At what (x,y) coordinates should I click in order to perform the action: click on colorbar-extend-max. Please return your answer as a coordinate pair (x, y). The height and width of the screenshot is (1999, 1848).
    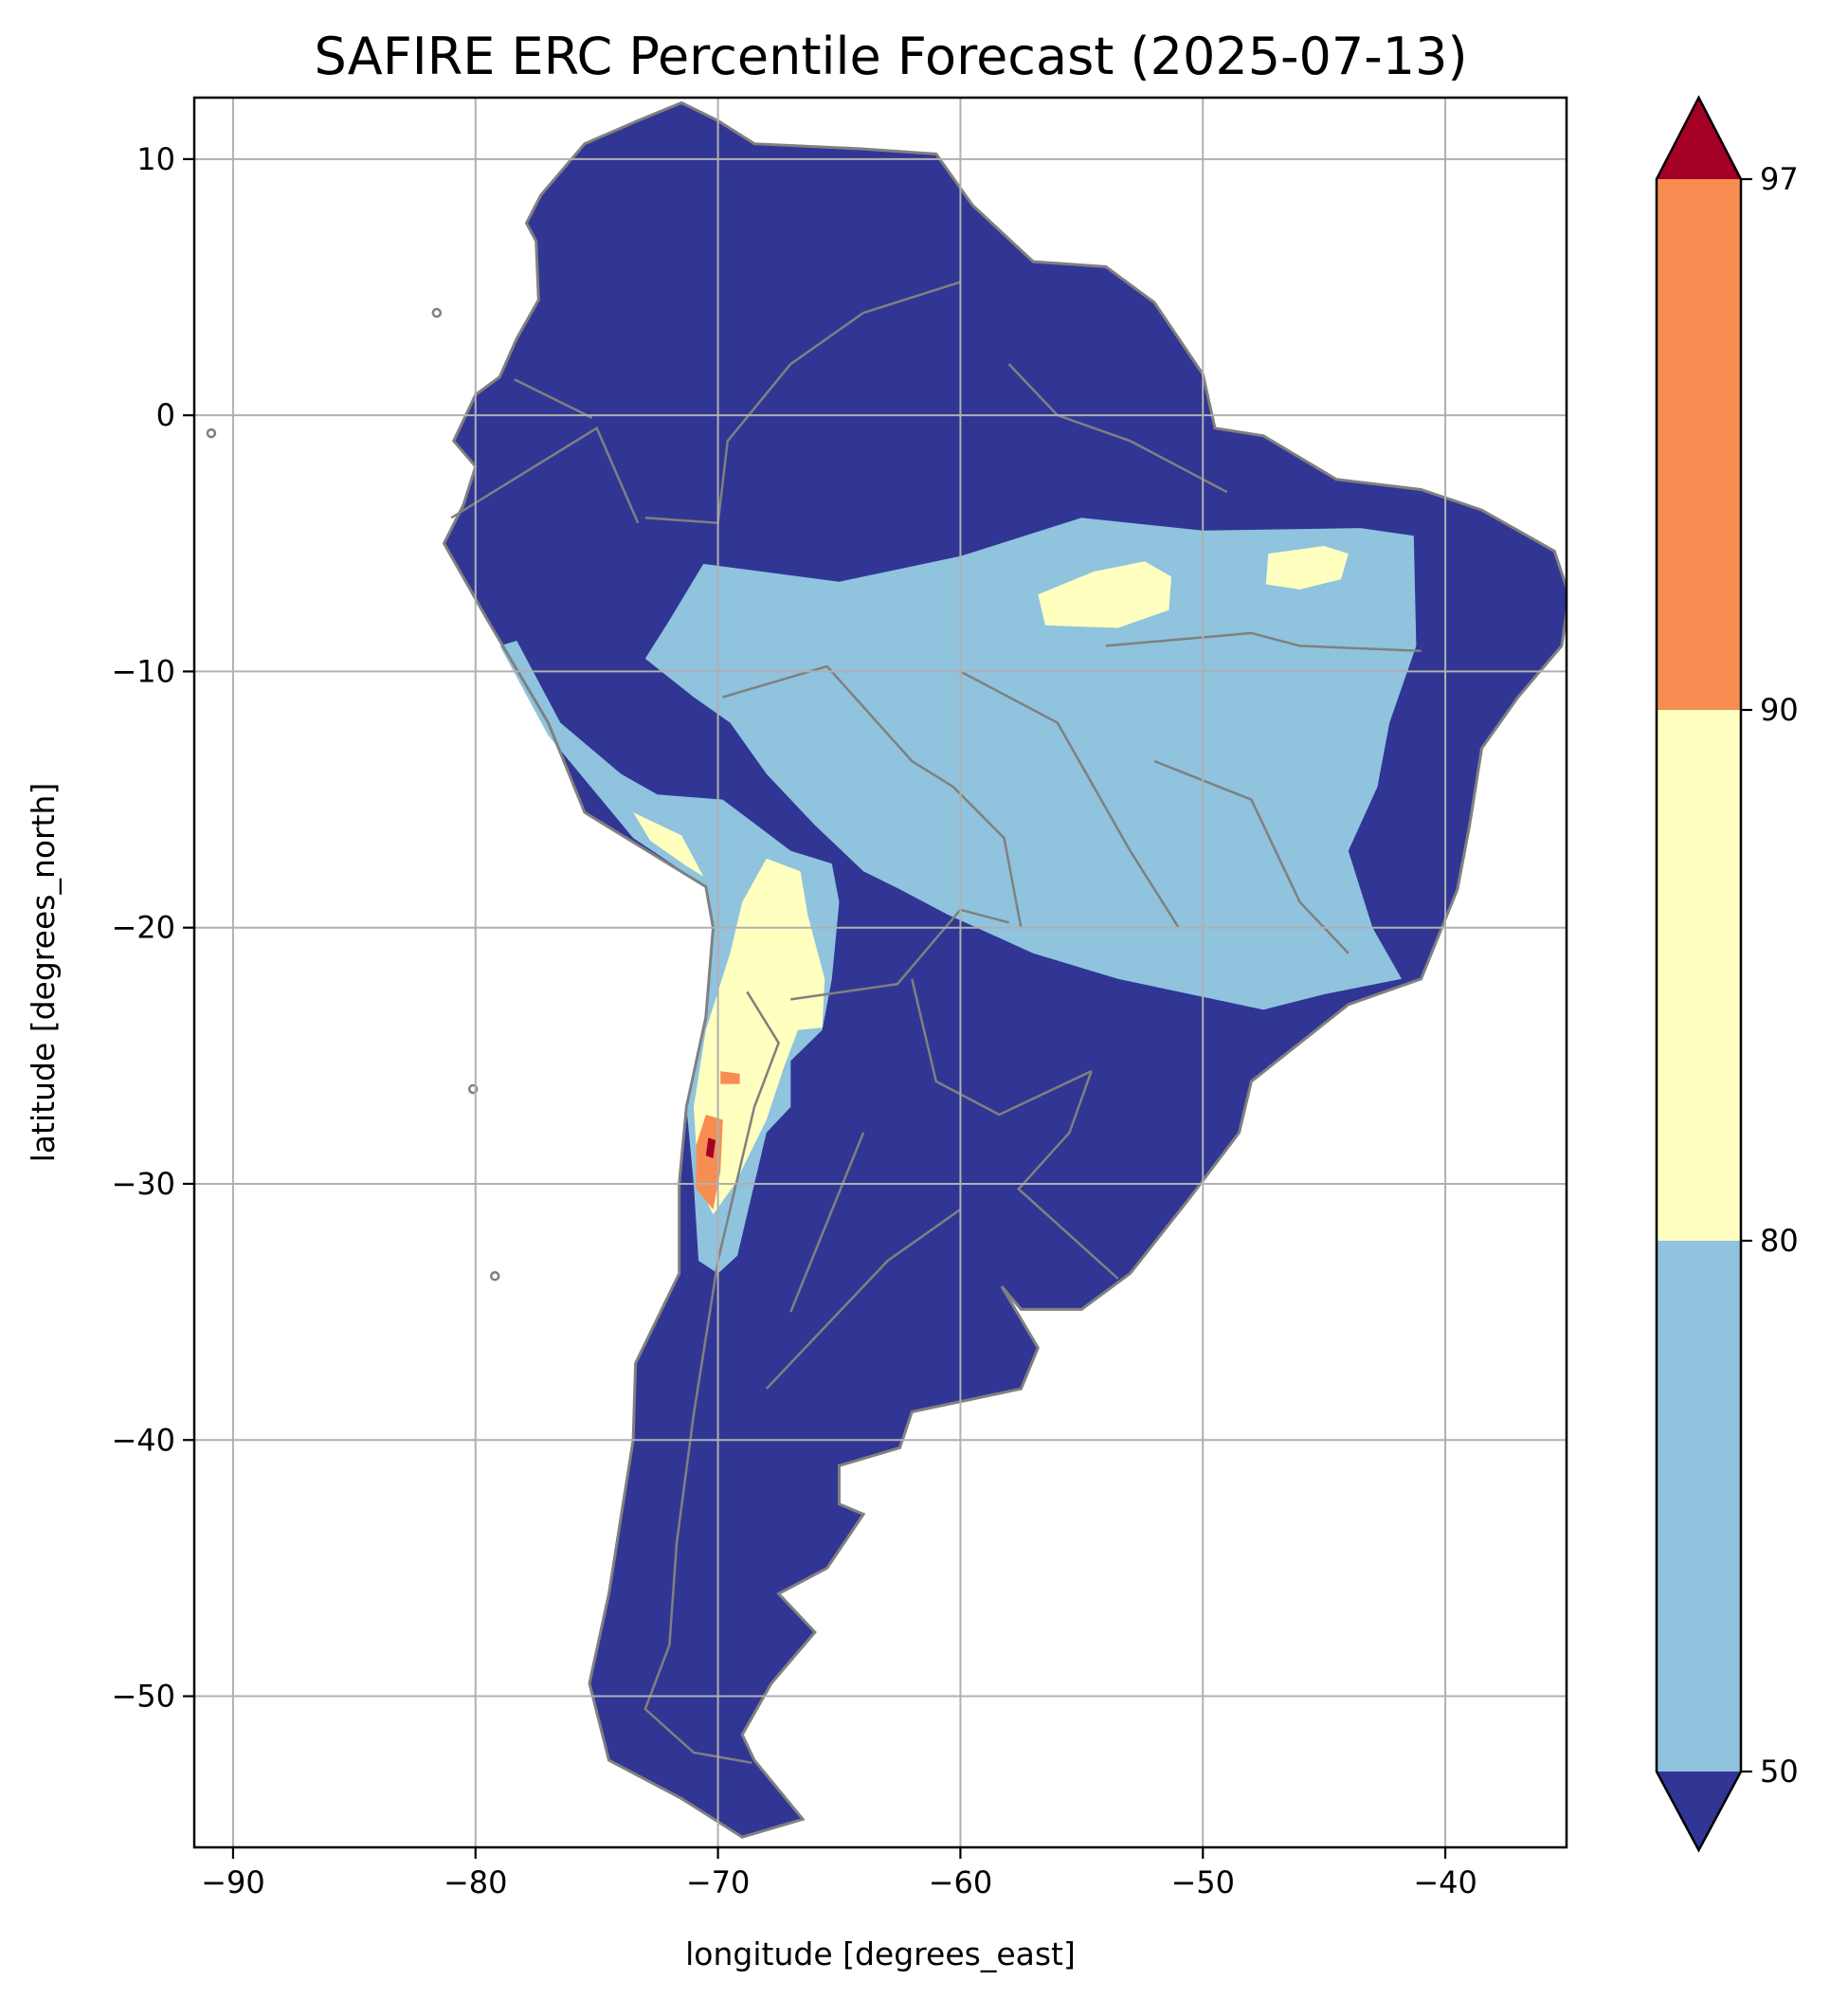
    Looking at the image, I should click on (1699, 139).